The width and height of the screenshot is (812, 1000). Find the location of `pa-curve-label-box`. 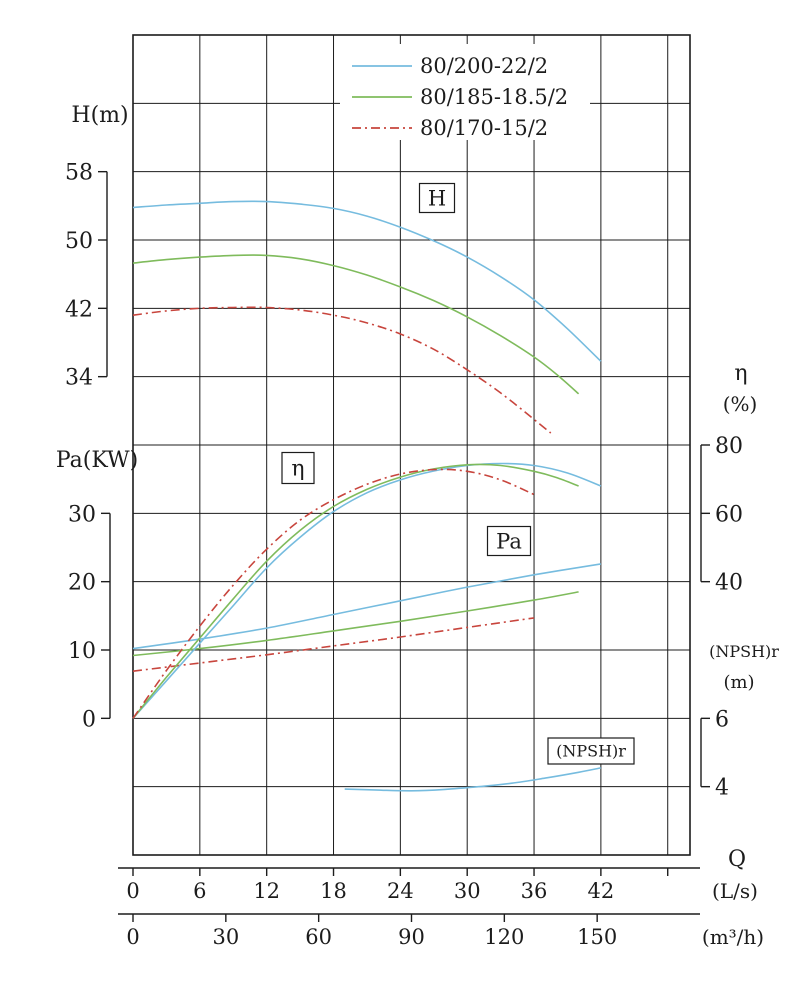

pa-curve-label-box is located at coordinates (509, 541).